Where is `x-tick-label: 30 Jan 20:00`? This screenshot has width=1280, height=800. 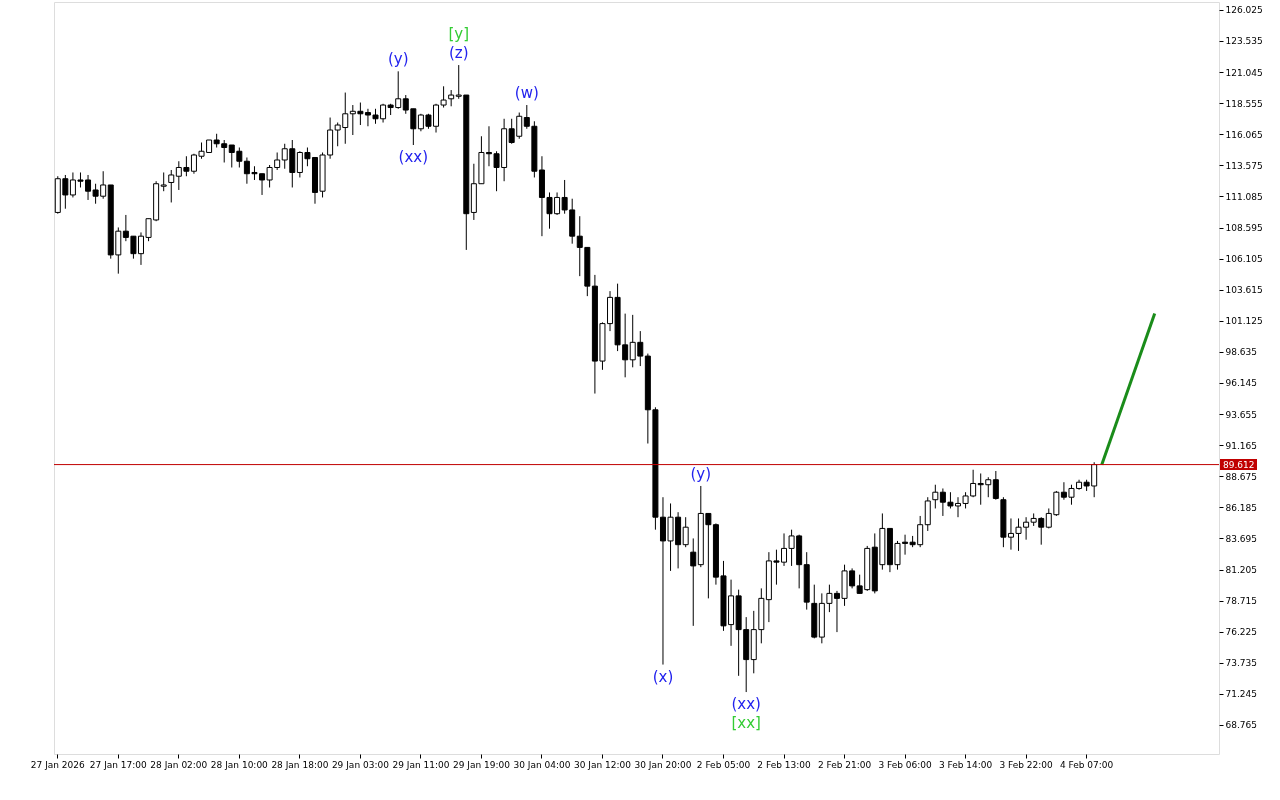 x-tick-label: 30 Jan 20:00 is located at coordinates (663, 764).